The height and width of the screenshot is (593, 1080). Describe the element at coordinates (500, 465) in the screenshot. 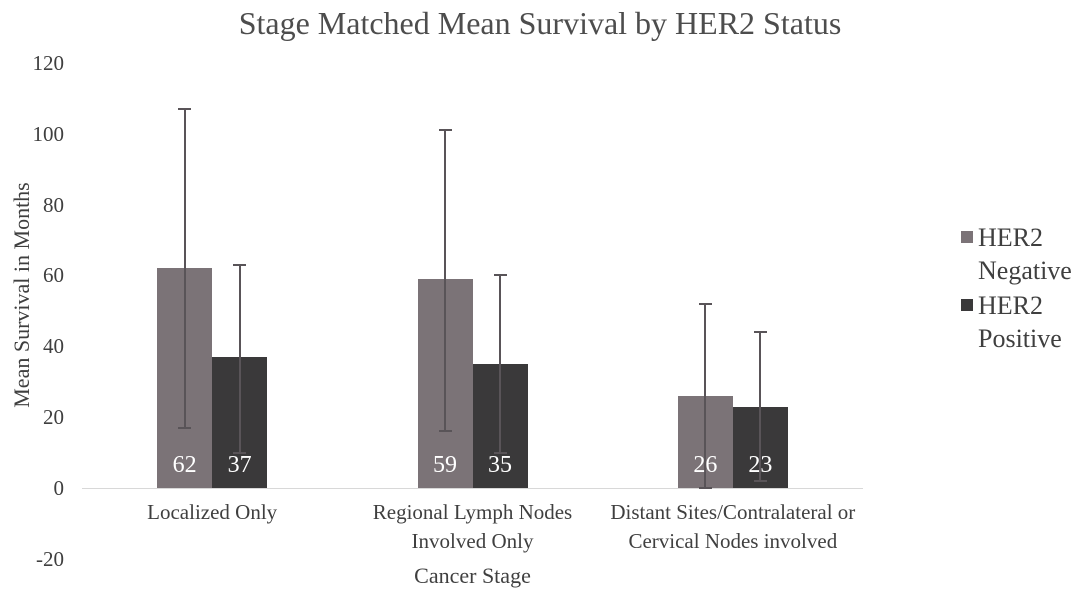

I see `bar-data-label: 35` at that location.